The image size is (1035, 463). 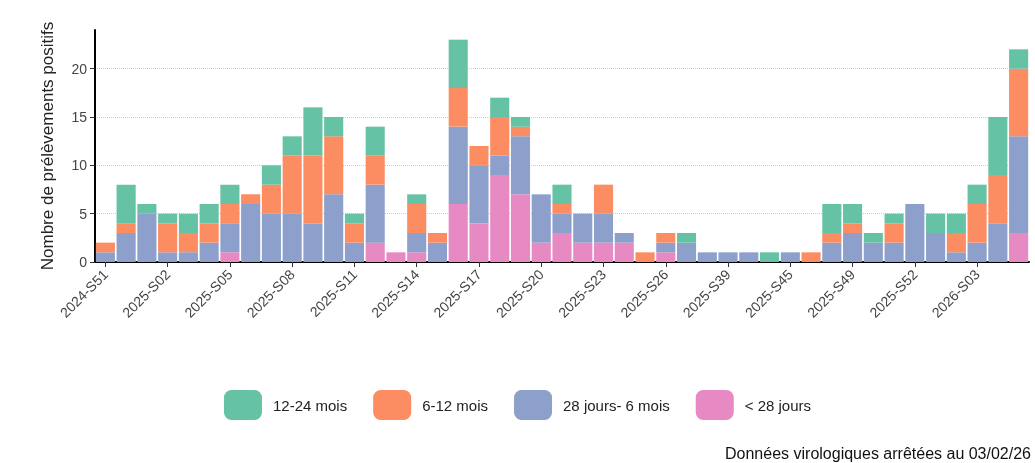 I want to click on y-tick-label: 10, so click(x=79, y=165).